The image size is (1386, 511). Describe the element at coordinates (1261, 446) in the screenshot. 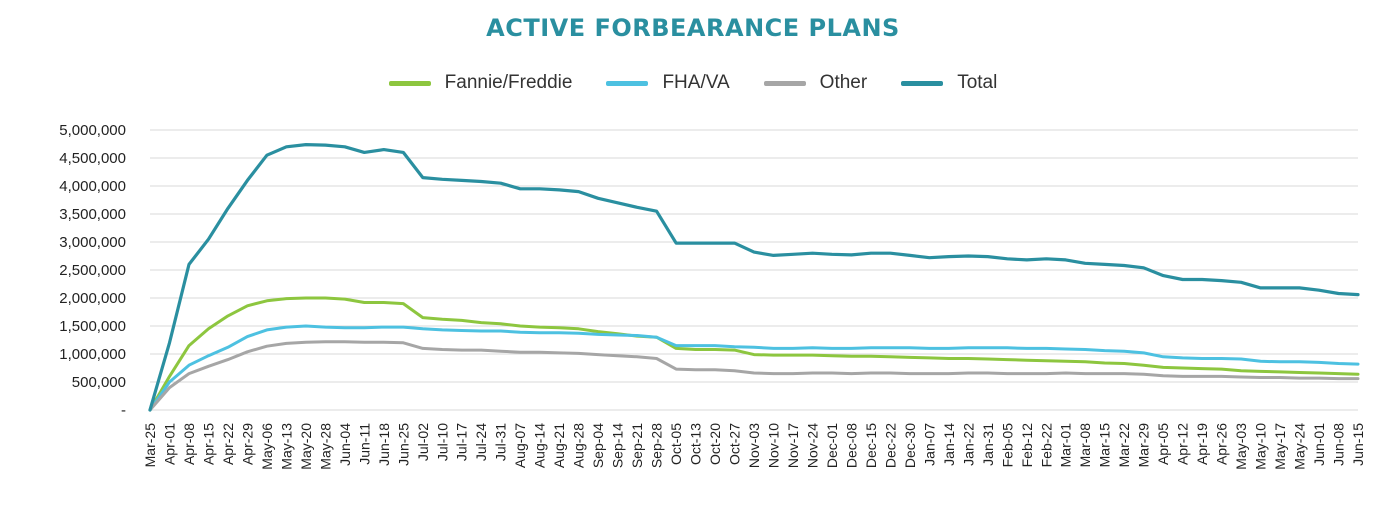

I see `x-tick-label: May-10` at that location.